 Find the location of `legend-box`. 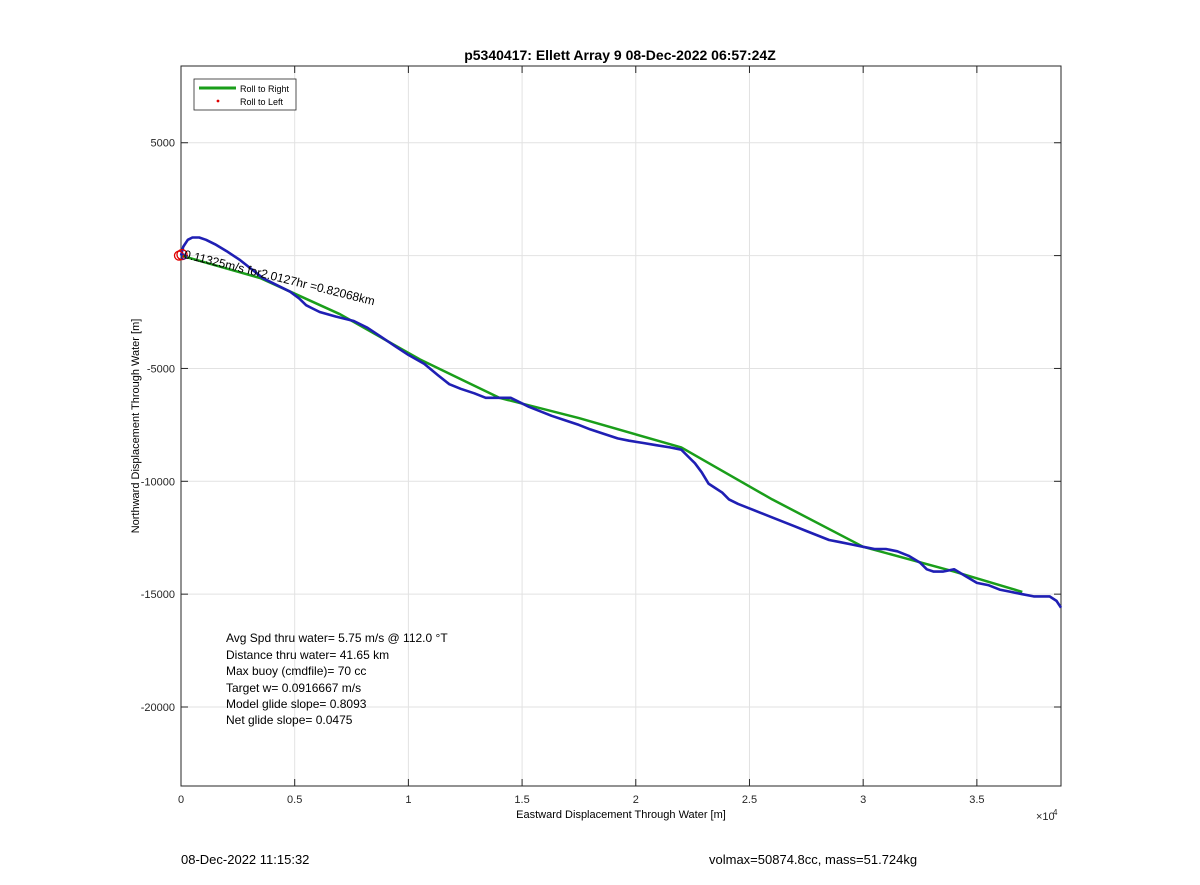

legend-box is located at coordinates (245, 94).